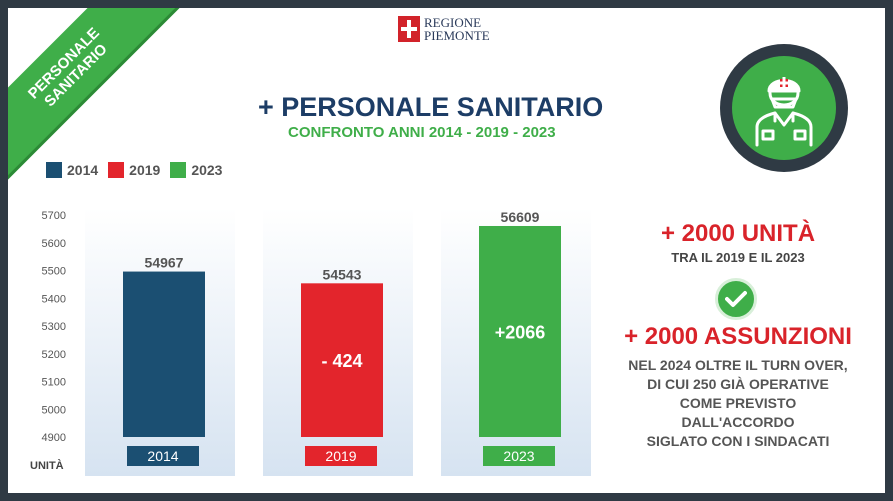 This screenshot has height=501, width=893. I want to click on logo-line-1: REGIONE, so click(453, 22).